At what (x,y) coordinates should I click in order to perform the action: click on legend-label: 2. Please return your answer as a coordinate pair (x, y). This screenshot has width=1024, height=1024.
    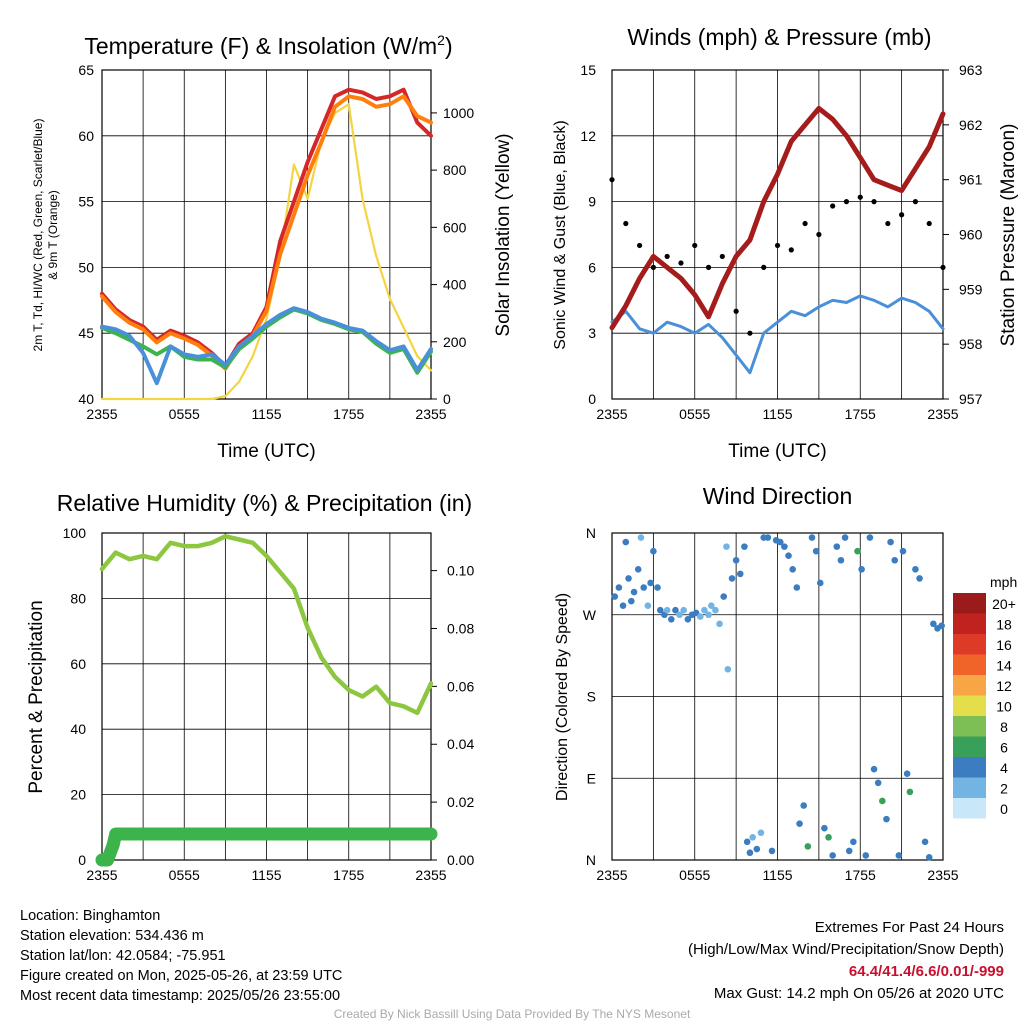
    Looking at the image, I should click on (1004, 789).